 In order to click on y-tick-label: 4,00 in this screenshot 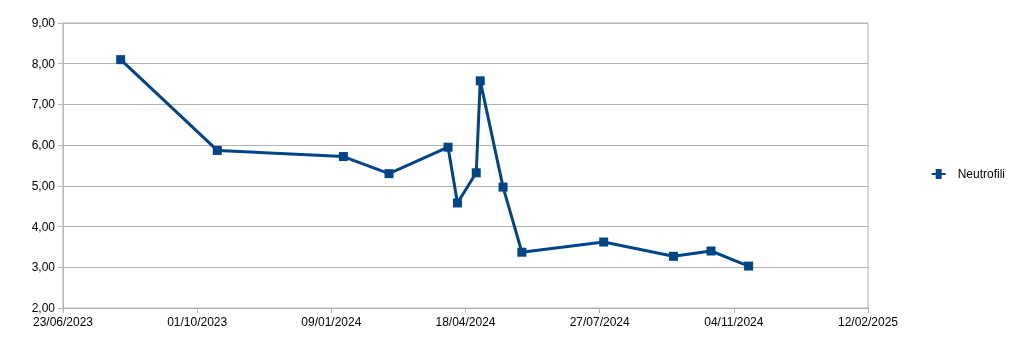, I will do `click(43, 226)`.